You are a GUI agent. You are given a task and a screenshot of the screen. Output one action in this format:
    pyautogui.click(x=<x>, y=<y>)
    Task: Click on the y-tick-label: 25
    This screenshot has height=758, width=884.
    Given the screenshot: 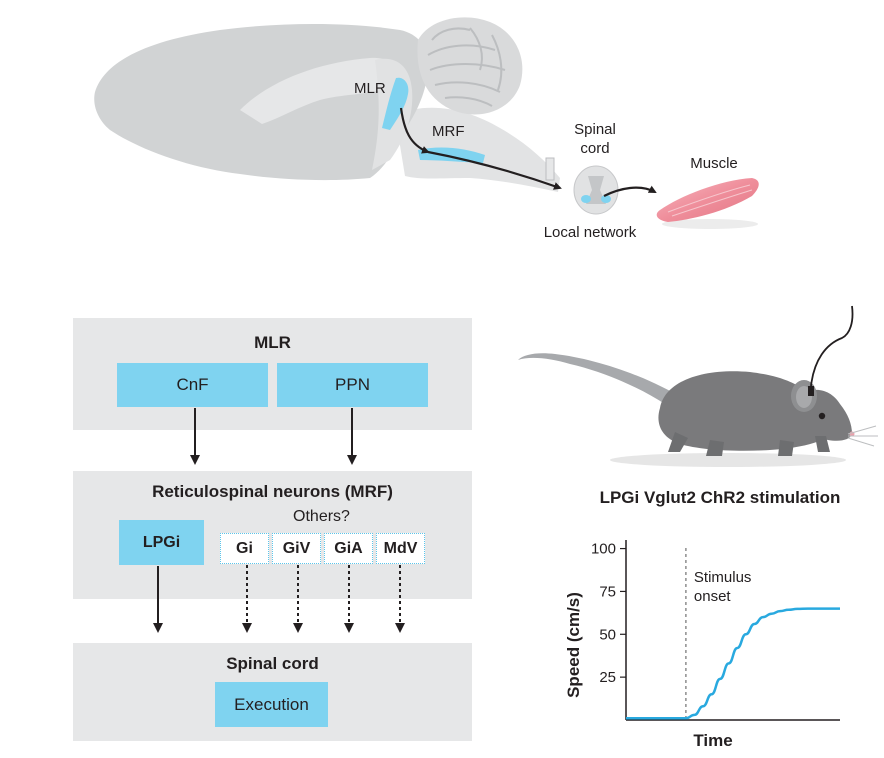 What is the action you would take?
    pyautogui.click(x=607, y=677)
    